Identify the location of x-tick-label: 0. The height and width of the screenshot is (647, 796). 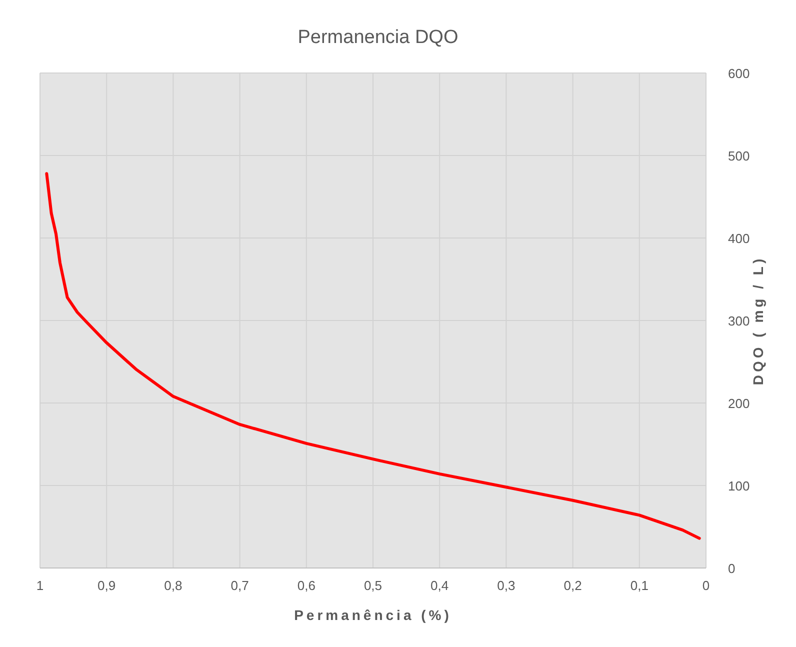
(706, 585).